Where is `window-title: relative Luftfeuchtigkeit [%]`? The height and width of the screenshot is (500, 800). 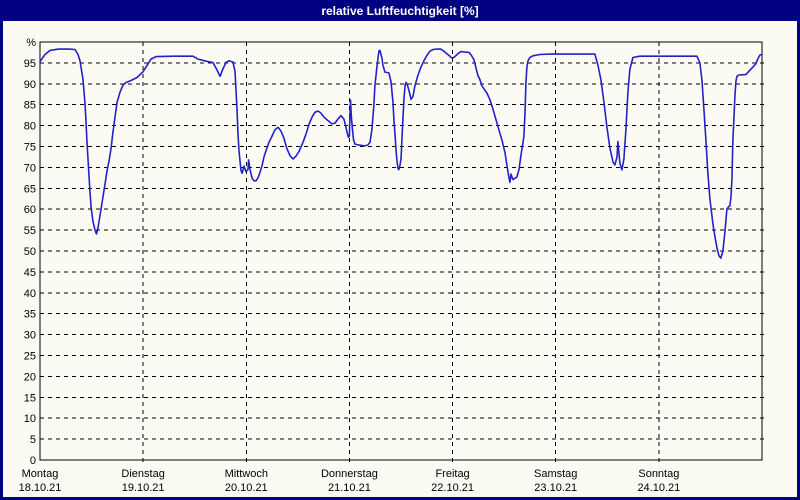
window-title: relative Luftfeuchtigkeit [%] is located at coordinates (400, 10).